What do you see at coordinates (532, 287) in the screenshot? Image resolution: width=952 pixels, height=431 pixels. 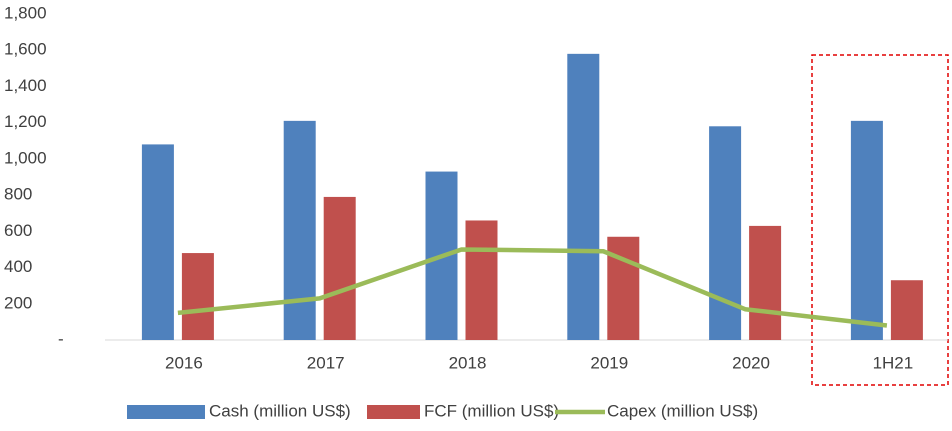 I see `line` at bounding box center [532, 287].